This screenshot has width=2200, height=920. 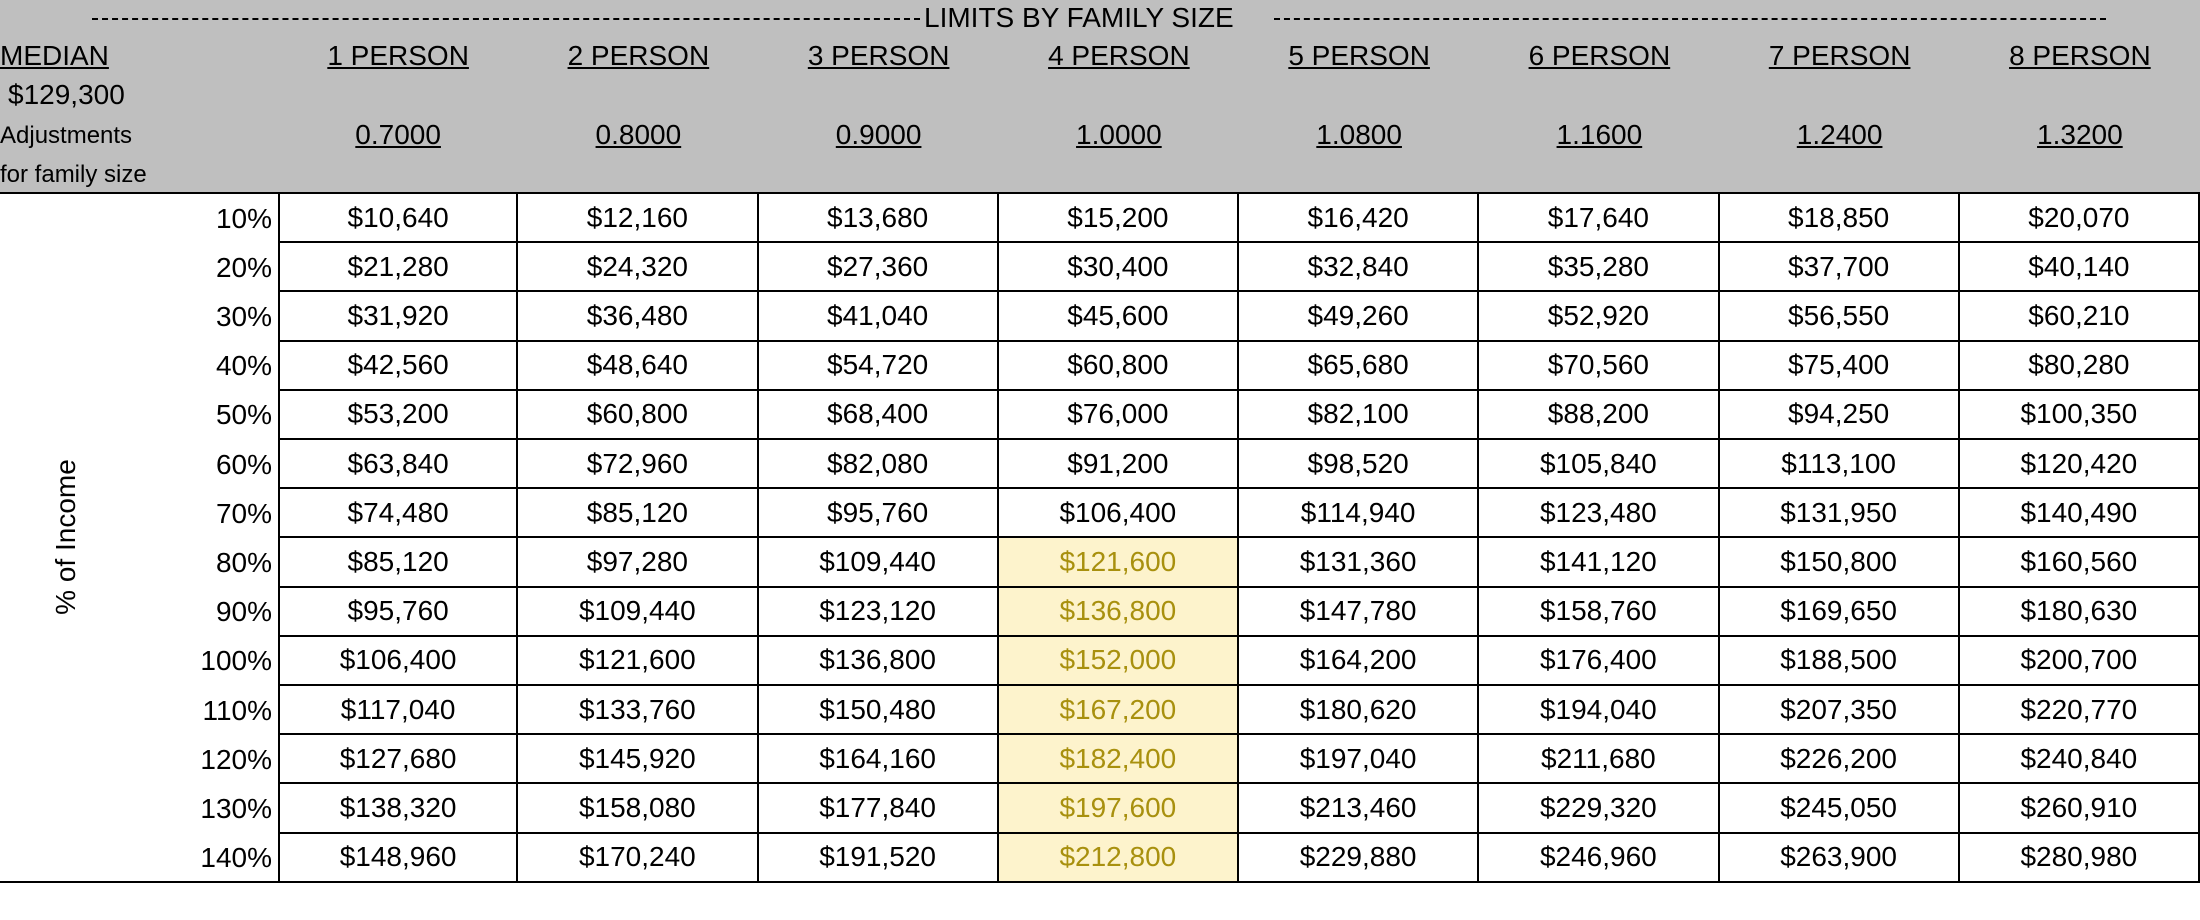 What do you see at coordinates (66, 135) in the screenshot?
I see `adjust-label: Adjustments` at bounding box center [66, 135].